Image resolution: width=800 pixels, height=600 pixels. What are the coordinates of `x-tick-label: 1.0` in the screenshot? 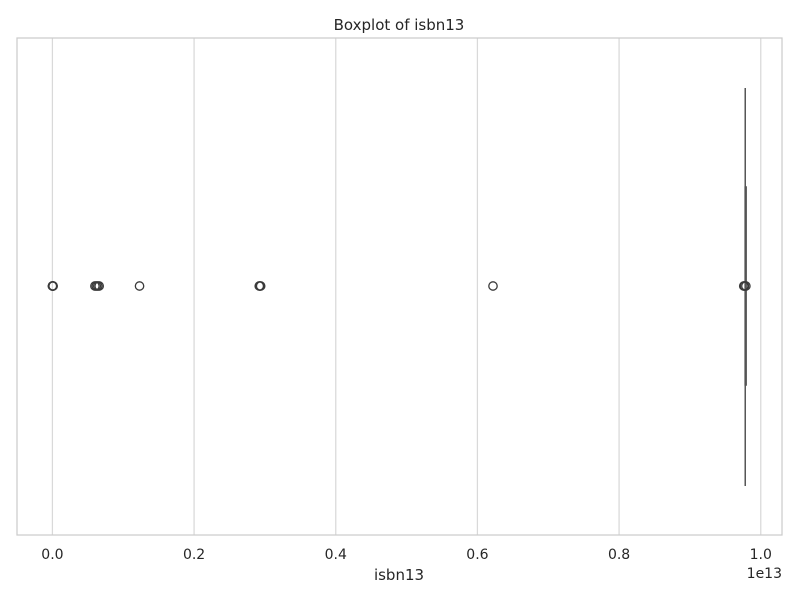 It's located at (761, 555).